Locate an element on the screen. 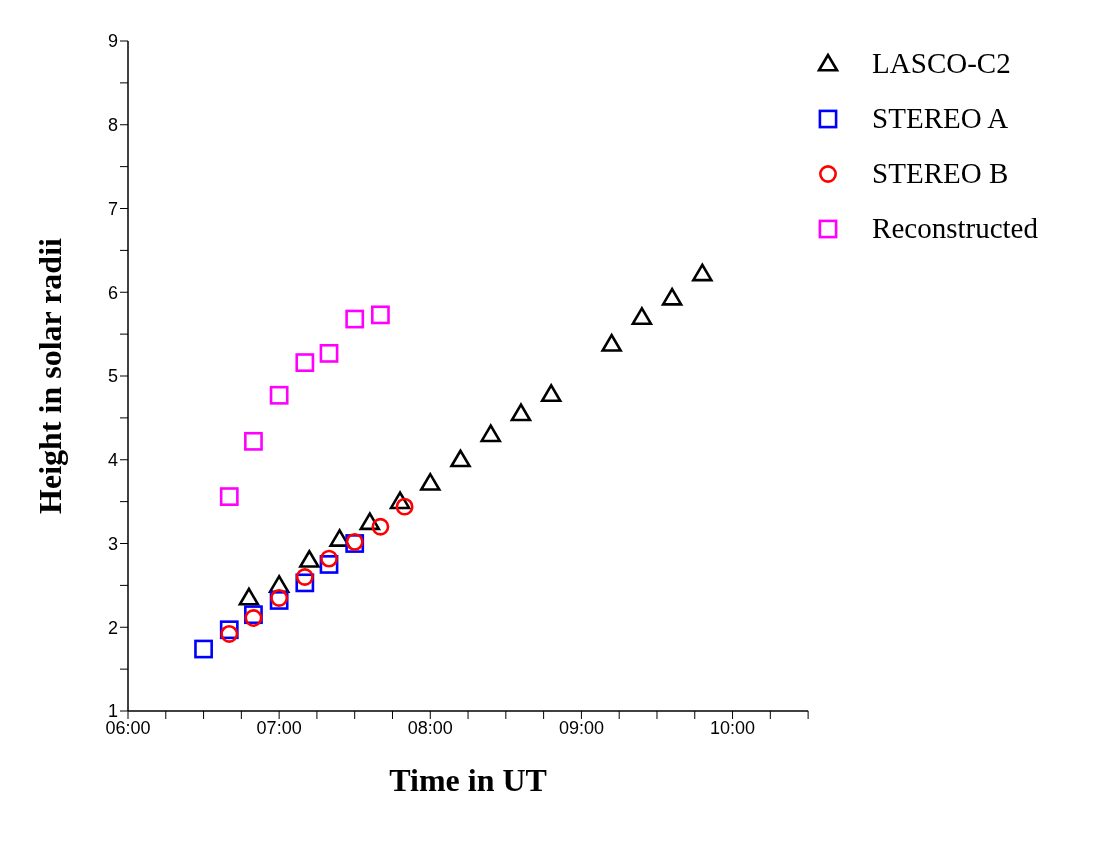  legend-label: LASCO-C2 is located at coordinates (941, 63).